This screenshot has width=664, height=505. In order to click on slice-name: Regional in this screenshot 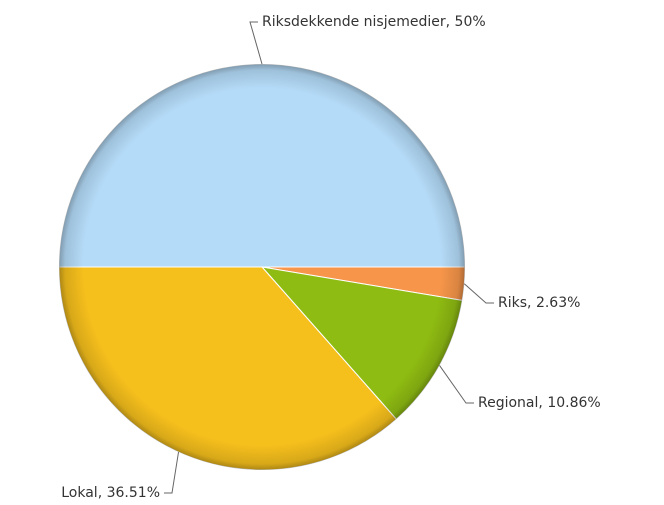, I will do `click(508, 403)`.